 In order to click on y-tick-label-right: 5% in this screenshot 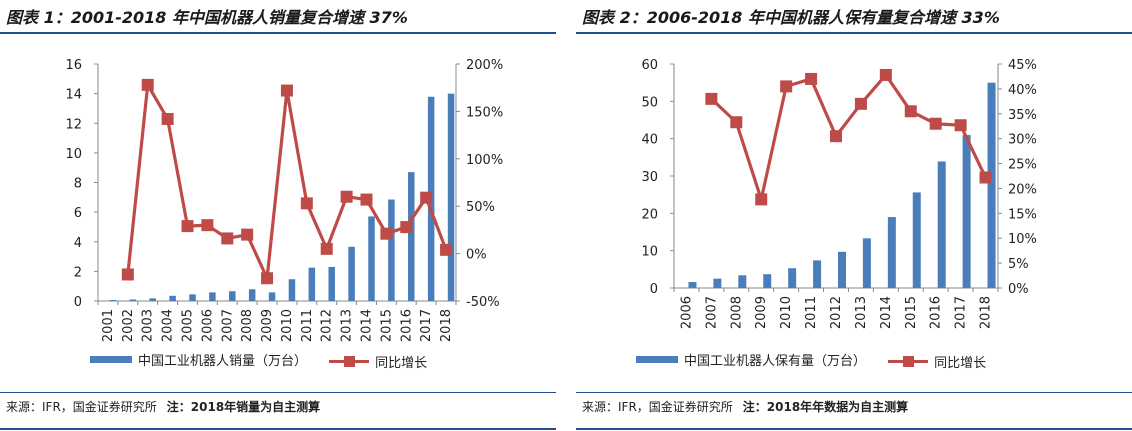, I will do `click(1018, 264)`.